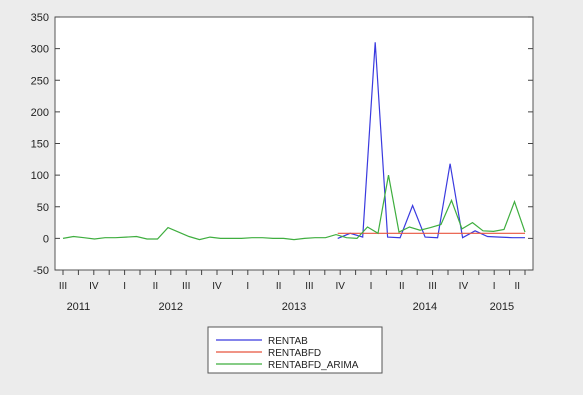 This screenshot has width=583, height=395. I want to click on x-year-label: 2014, so click(425, 307).